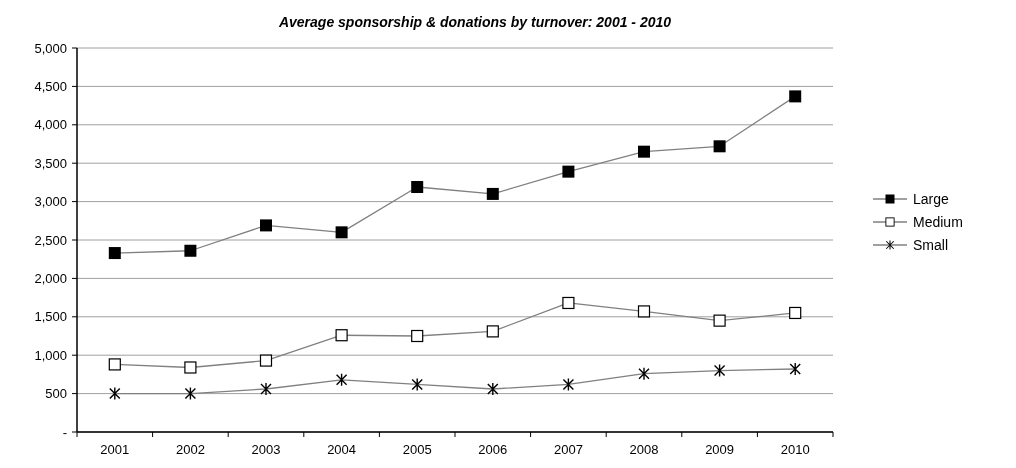  What do you see at coordinates (931, 198) in the screenshot?
I see `legend-label: Large` at bounding box center [931, 198].